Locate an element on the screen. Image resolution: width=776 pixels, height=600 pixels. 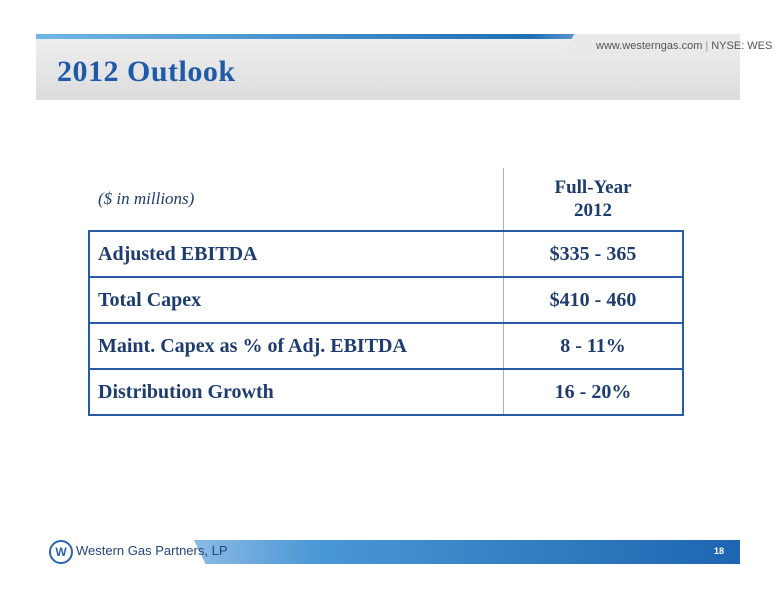
row-value: $410 - 460 is located at coordinates (592, 299).